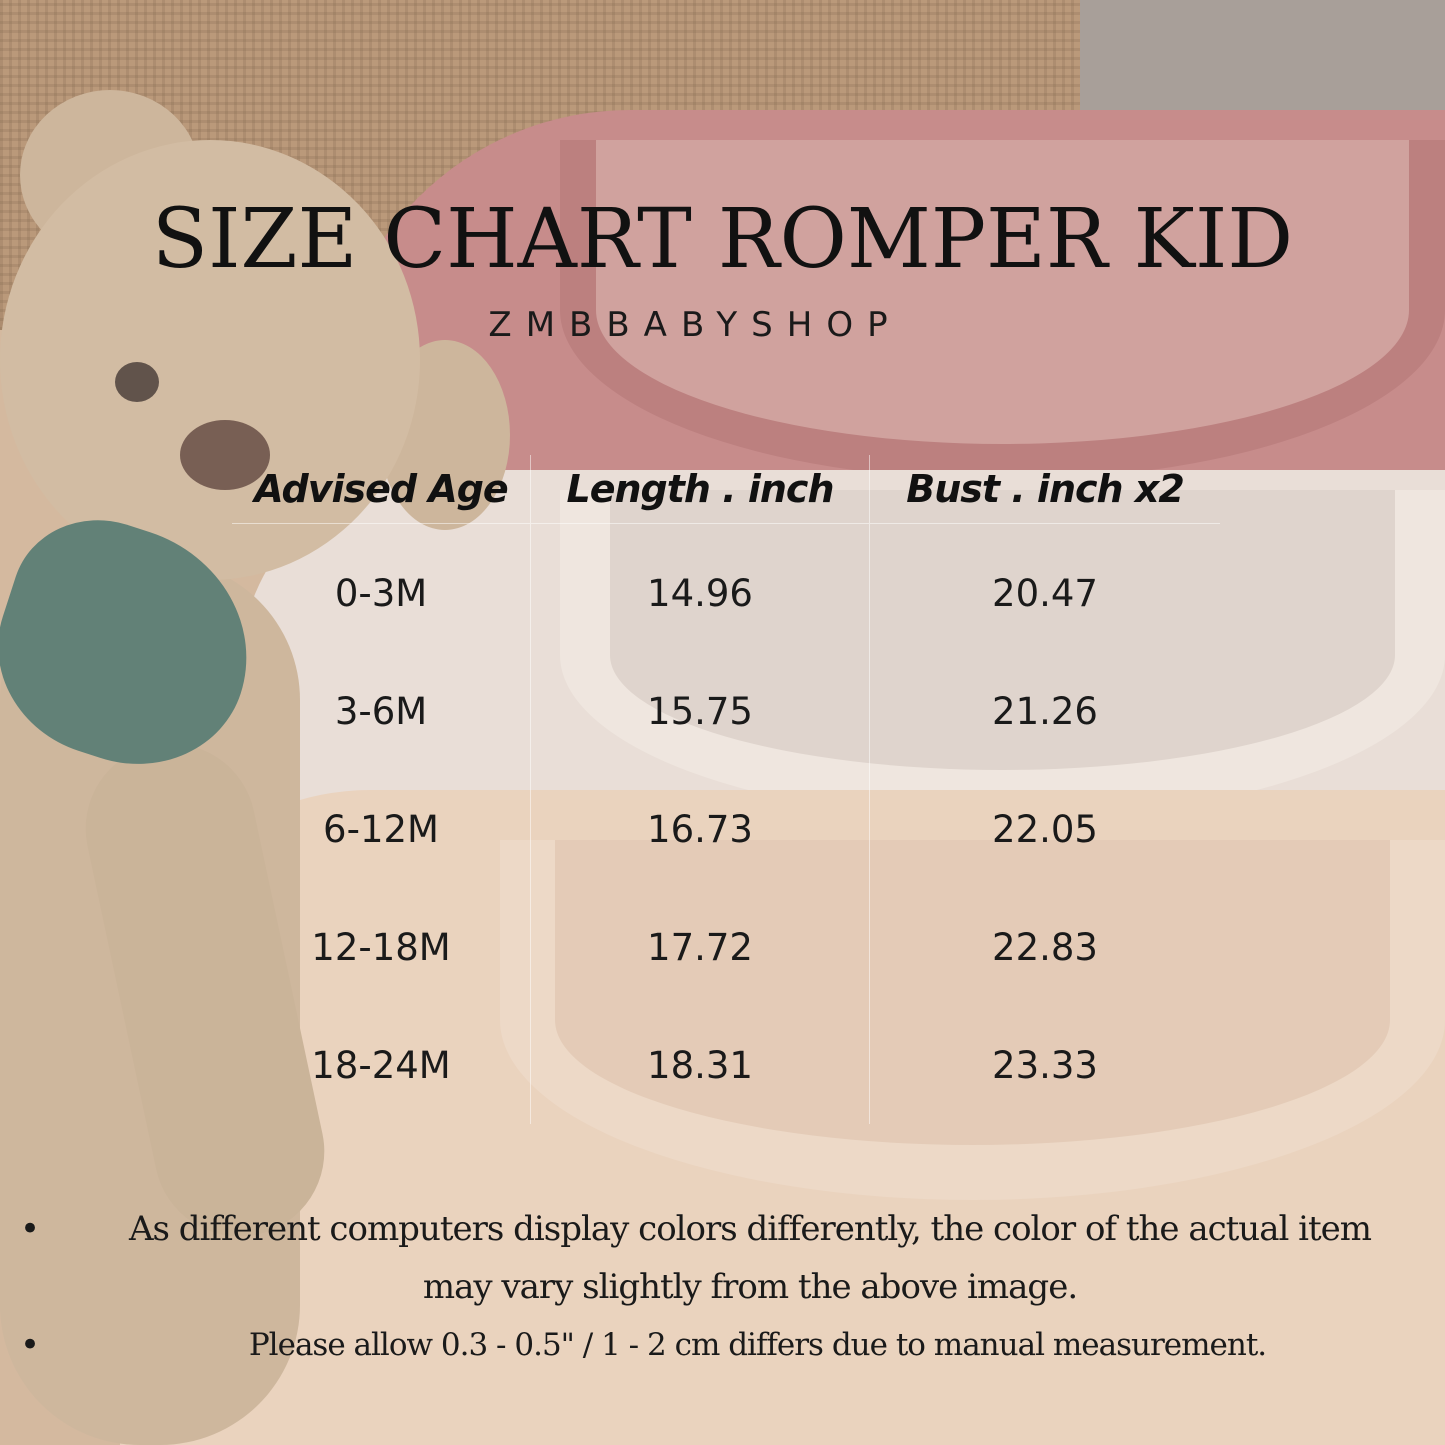 The image size is (1445, 1445). I want to click on cell-age: 0-3M, so click(381, 593).